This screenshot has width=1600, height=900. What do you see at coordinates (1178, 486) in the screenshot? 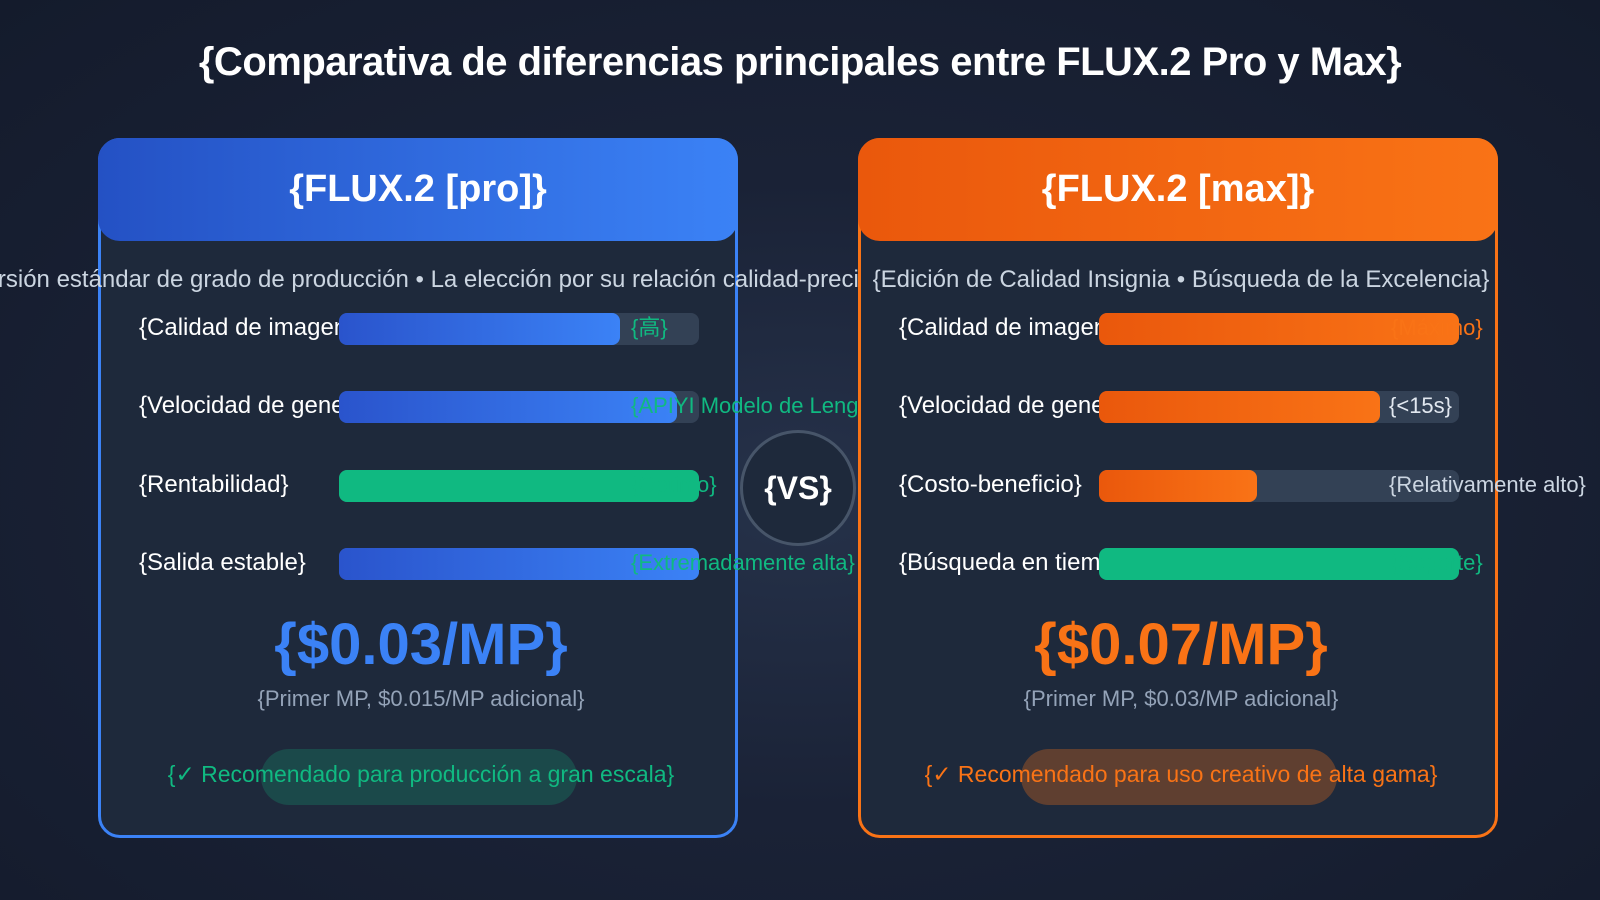
I see `max-metric-fill-cost` at bounding box center [1178, 486].